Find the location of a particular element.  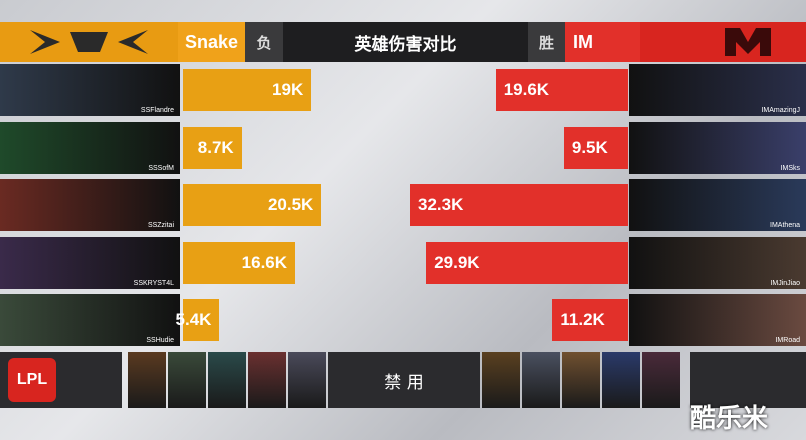

bar: 11.2K is located at coordinates (590, 320).